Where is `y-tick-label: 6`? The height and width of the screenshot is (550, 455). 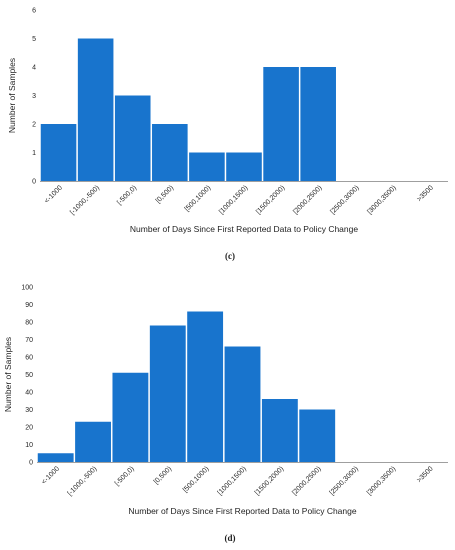 y-tick-label: 6 is located at coordinates (34, 11).